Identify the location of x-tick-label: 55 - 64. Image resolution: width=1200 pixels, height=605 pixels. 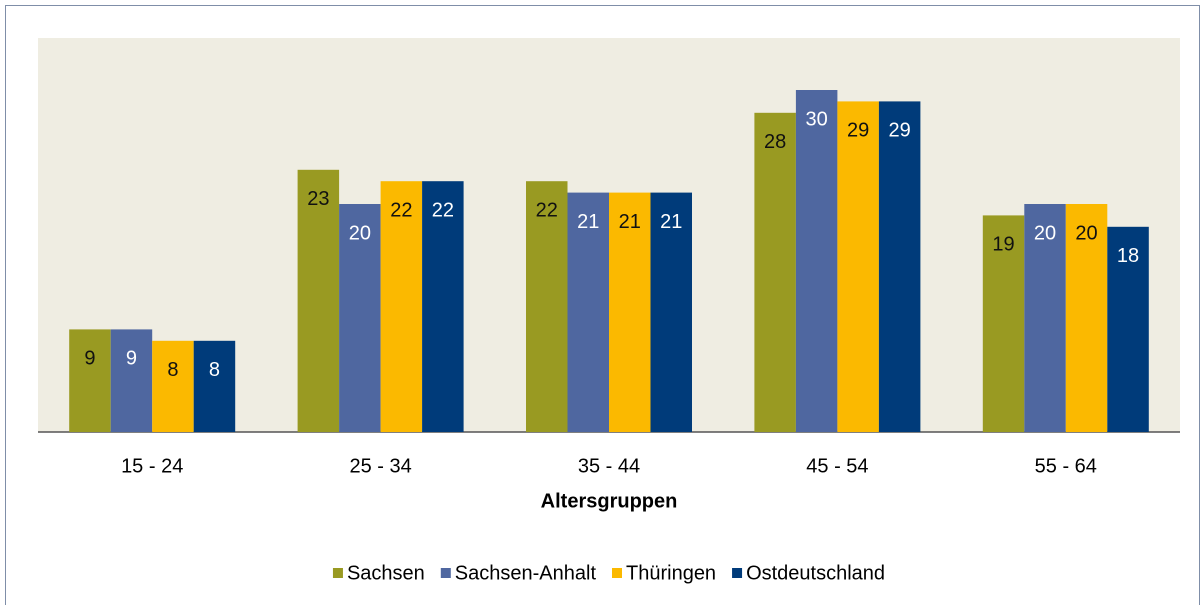
(1066, 466).